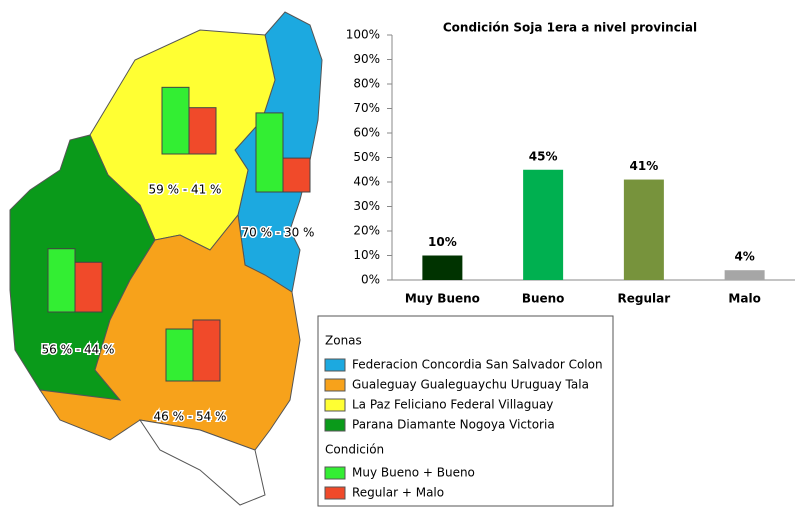 The width and height of the screenshot is (800, 521). What do you see at coordinates (453, 425) in the screenshot?
I see `legend-label: Parana Diamante Nogoya Victoria` at bounding box center [453, 425].